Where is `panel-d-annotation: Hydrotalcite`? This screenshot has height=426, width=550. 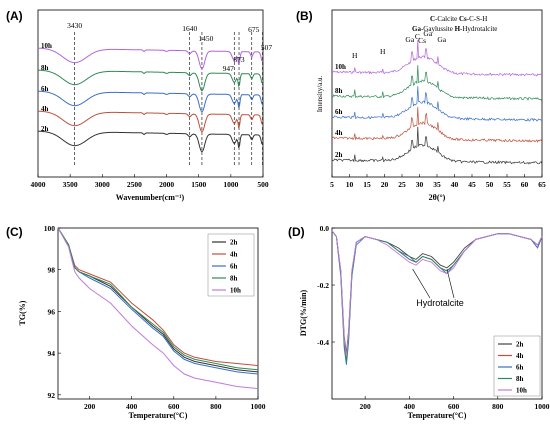
panel-d-annotation: Hydrotalcite is located at coordinates (440, 303).